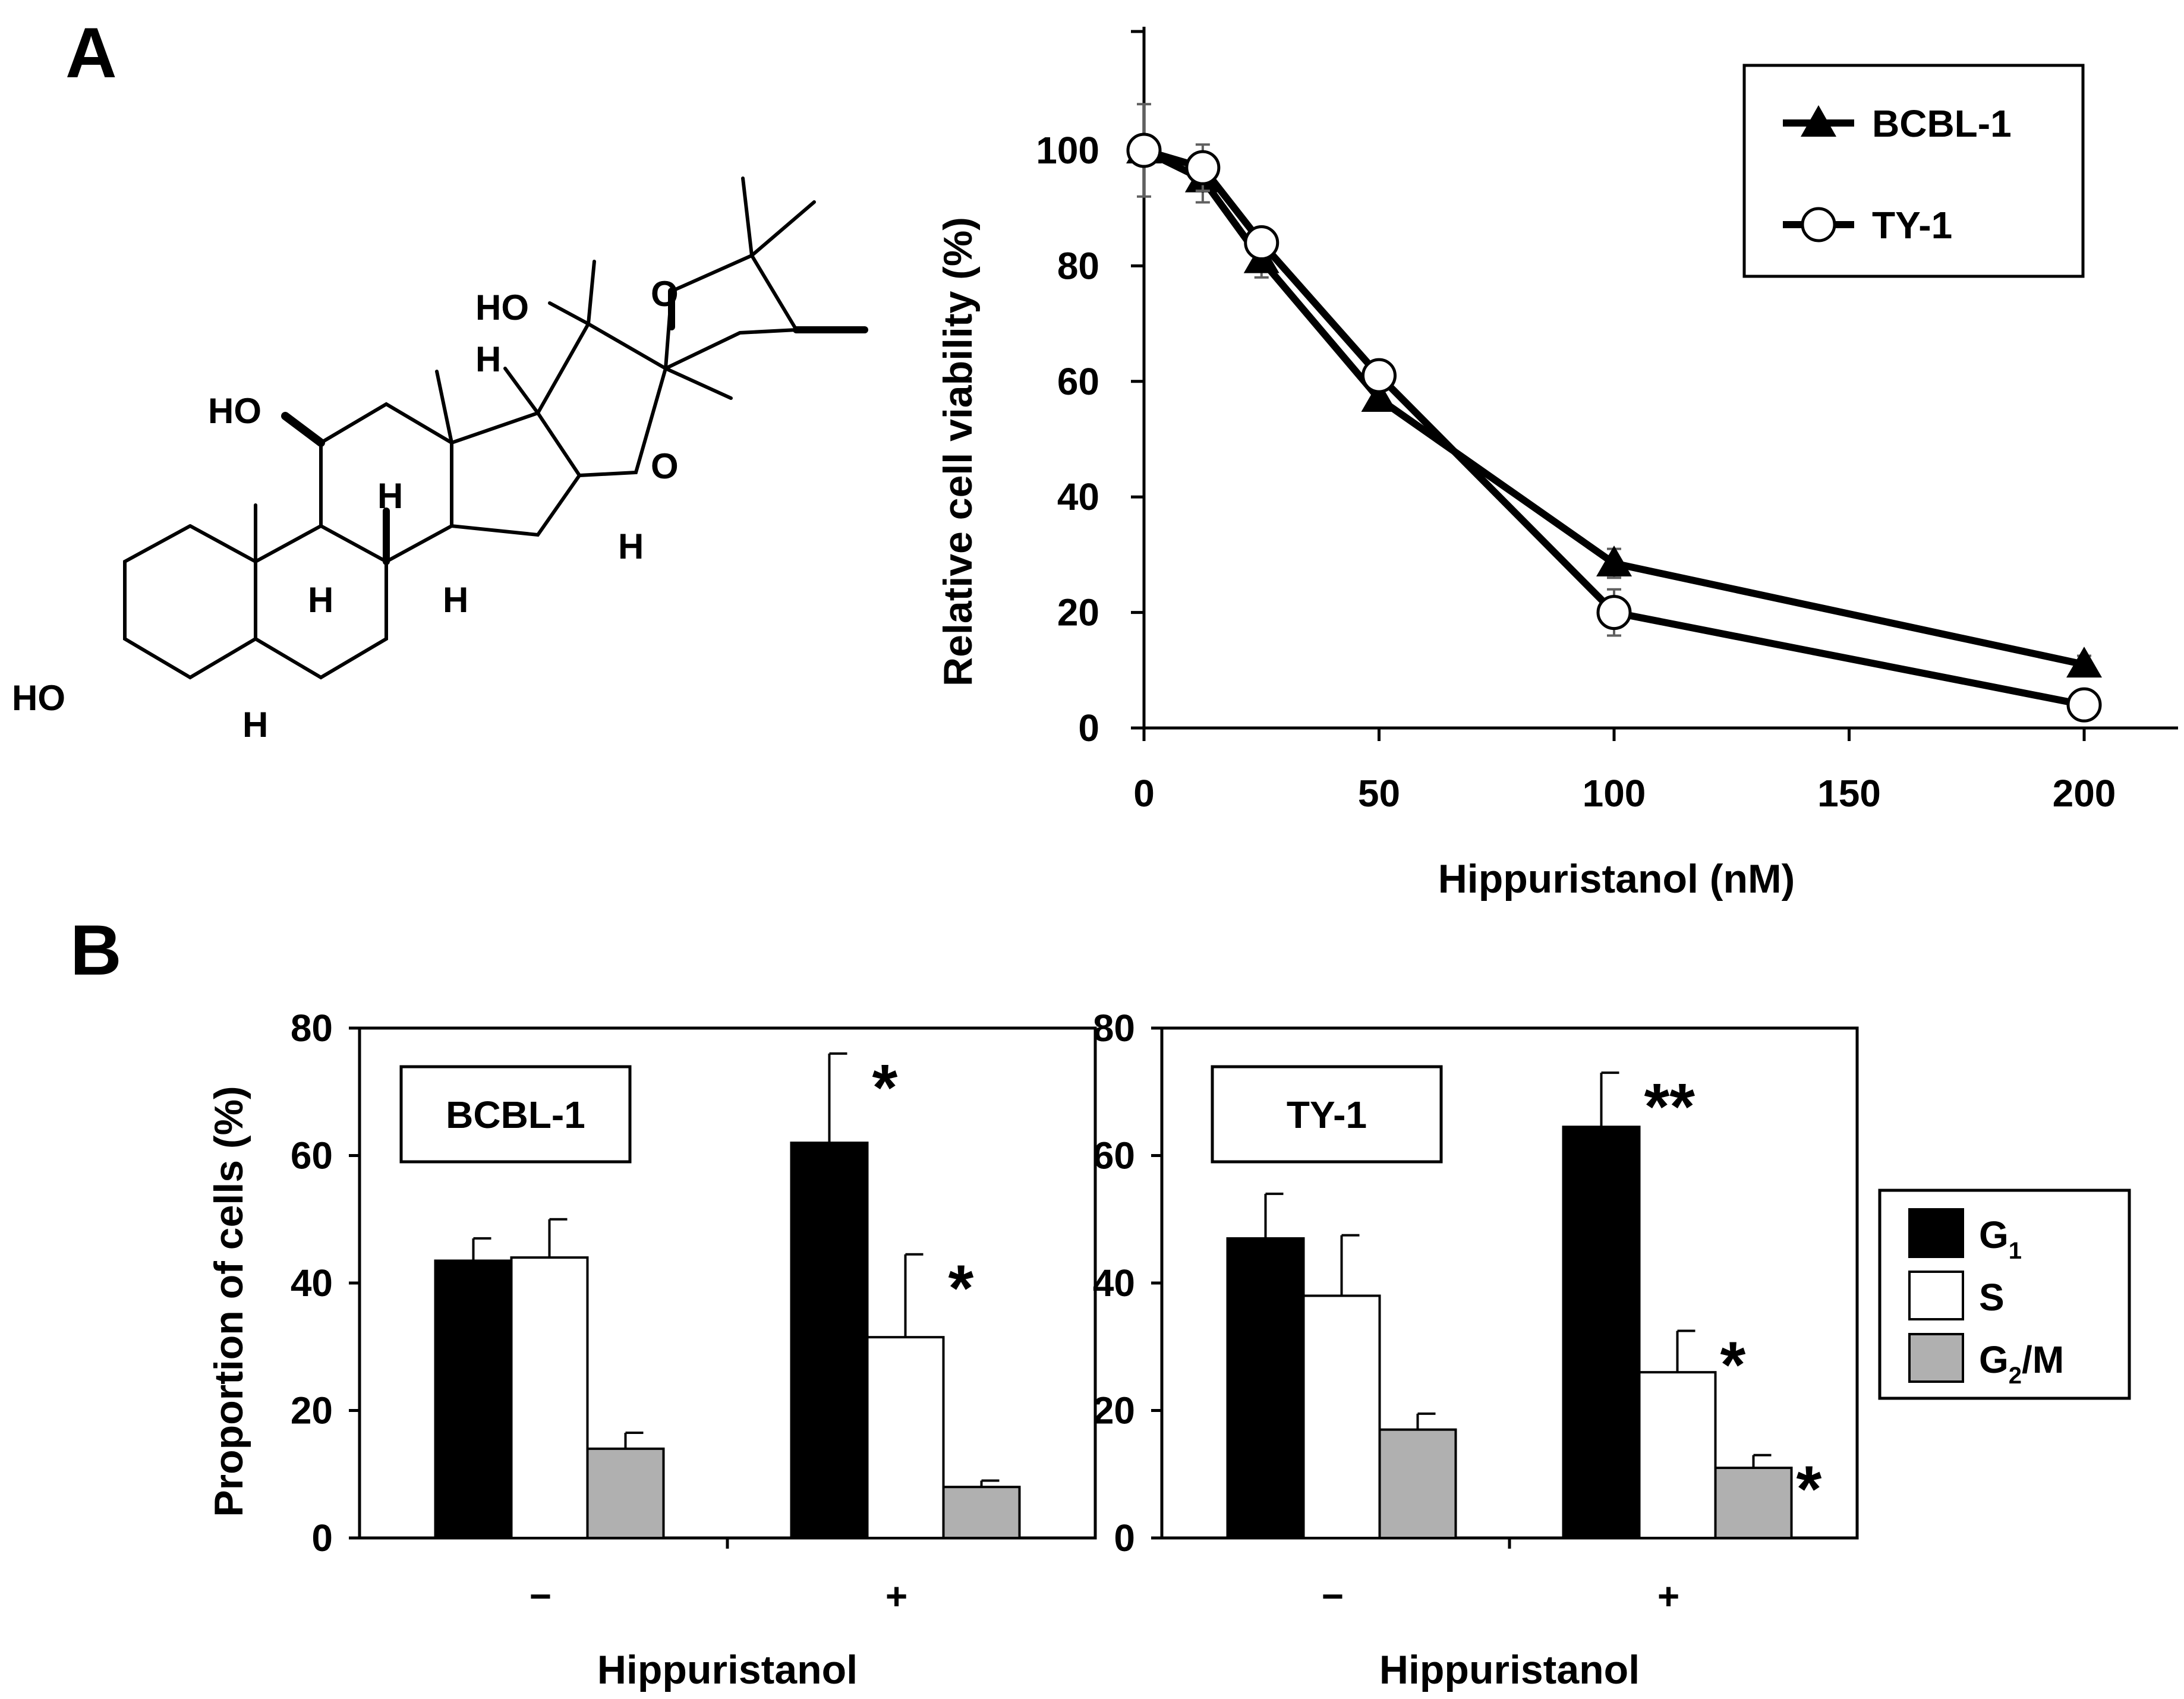 The image size is (2184, 1699). I want to click on legend-bcbl1-label: BCBL-1, so click(1942, 123).